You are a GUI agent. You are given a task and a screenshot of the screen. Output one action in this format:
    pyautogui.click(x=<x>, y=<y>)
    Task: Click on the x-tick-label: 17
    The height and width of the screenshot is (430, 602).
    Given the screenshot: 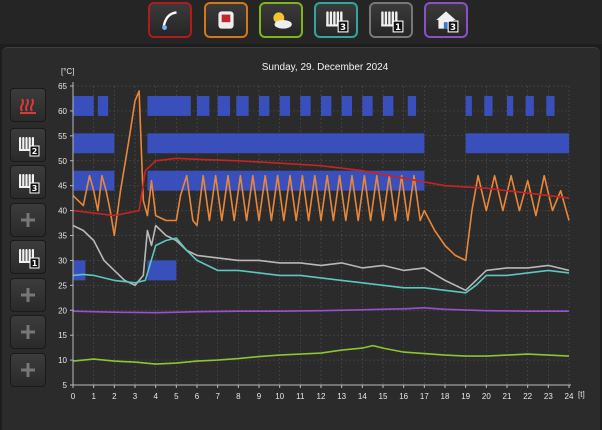 What is the action you would take?
    pyautogui.click(x=424, y=396)
    